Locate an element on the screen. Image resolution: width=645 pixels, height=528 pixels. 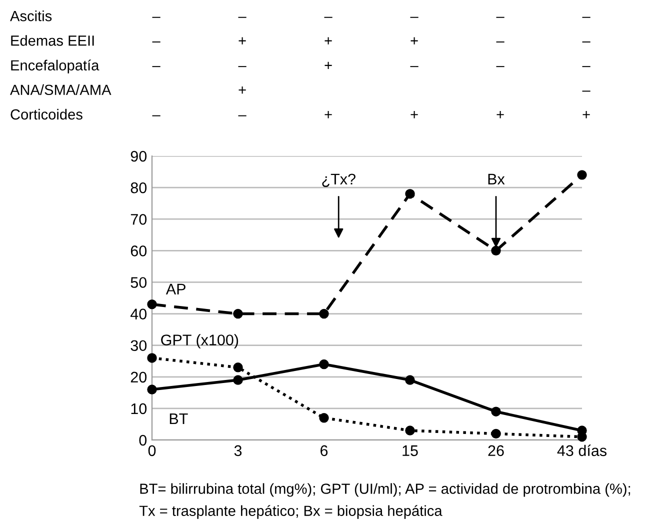
annotation: ¿Tx? is located at coordinates (339, 180).